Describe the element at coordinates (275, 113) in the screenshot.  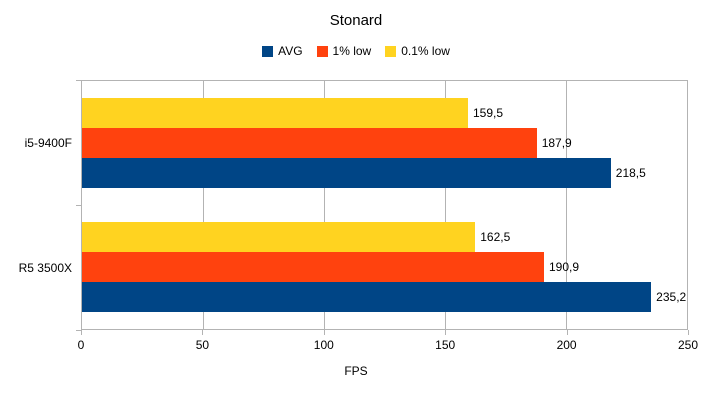
I see `bar-i5-9400f-0-1-low` at that location.